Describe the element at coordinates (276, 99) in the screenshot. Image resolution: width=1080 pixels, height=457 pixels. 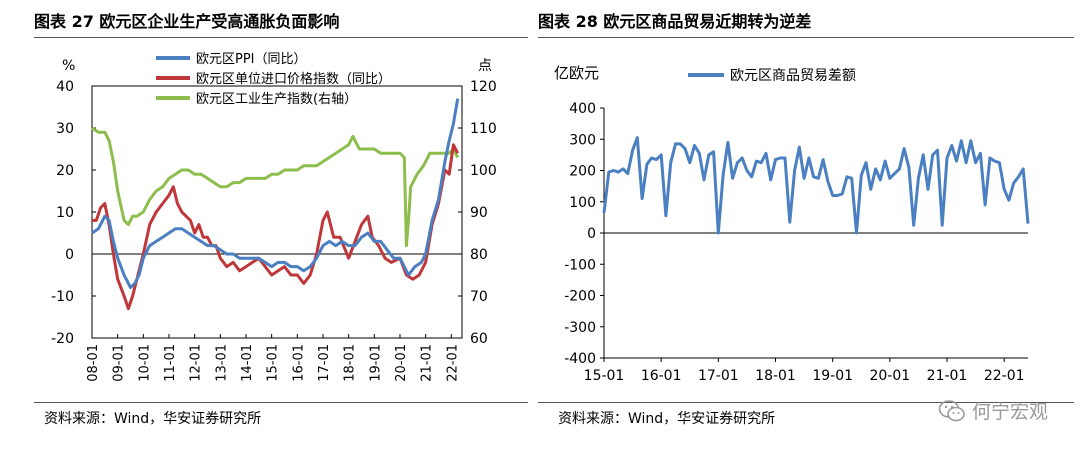
I see `legend-label: 欧元区工业生产指数(右轴）` at that location.